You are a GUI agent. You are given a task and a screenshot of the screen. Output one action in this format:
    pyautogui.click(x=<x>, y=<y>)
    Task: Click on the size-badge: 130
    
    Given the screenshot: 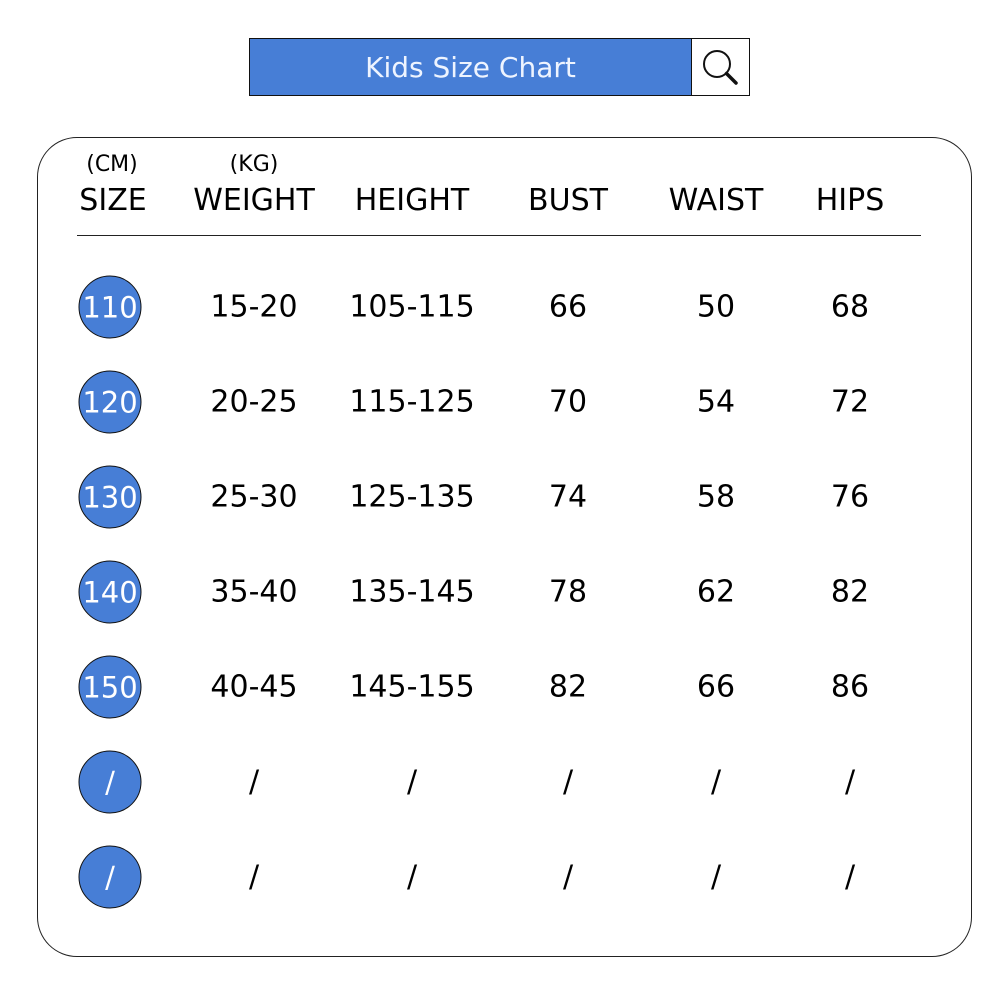 What is the action you would take?
    pyautogui.click(x=110, y=497)
    